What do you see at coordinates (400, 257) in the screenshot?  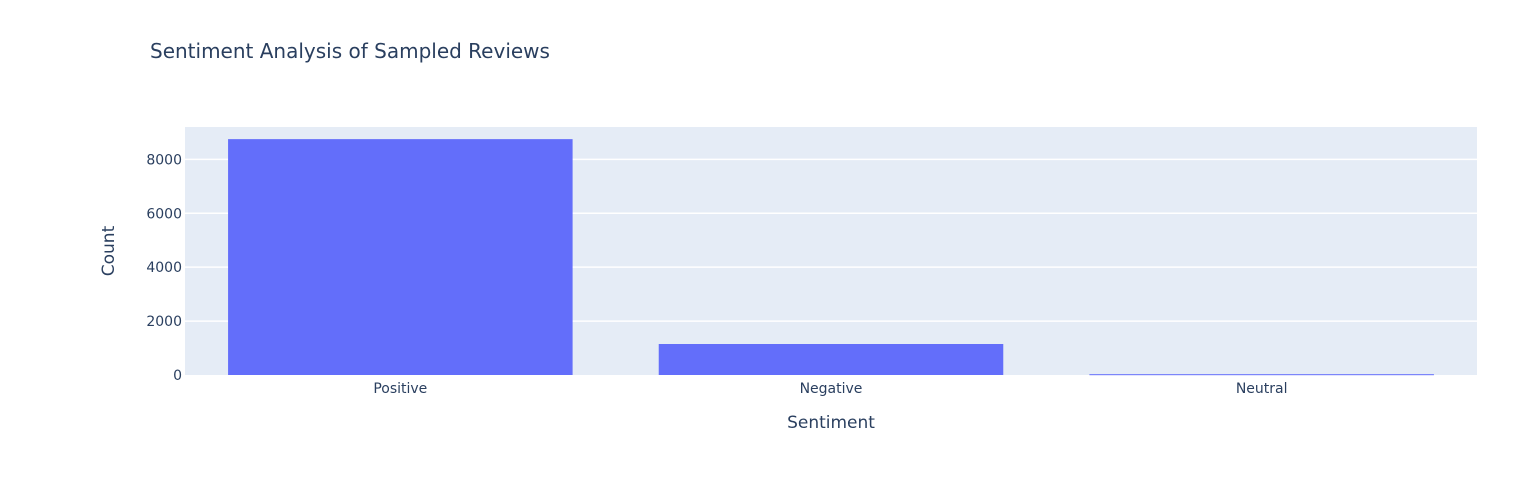 I see `bar-positive` at bounding box center [400, 257].